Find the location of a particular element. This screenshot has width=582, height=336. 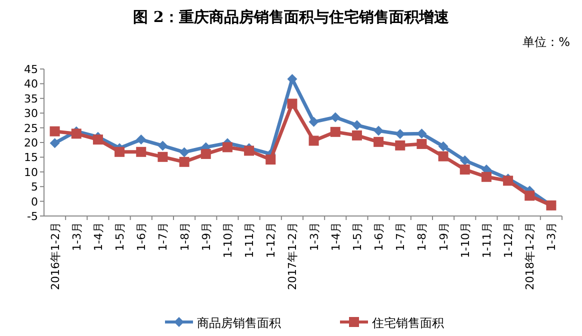

legend-label: 住宅销售面积 is located at coordinates (407, 323).